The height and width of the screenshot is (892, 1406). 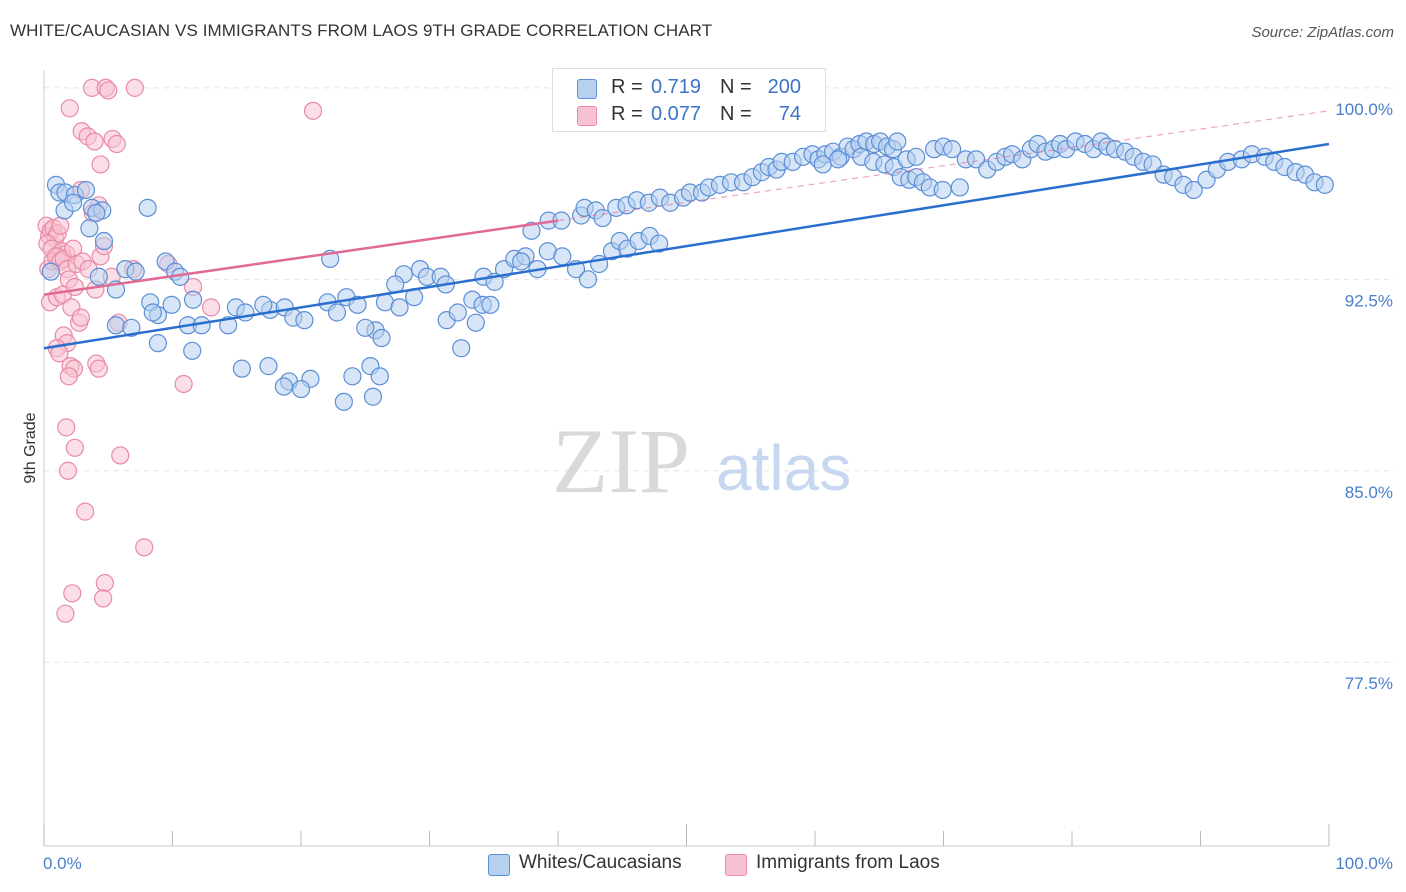 What do you see at coordinates (621, 461) in the screenshot?
I see `watermark-zip: ZIP` at bounding box center [621, 461].